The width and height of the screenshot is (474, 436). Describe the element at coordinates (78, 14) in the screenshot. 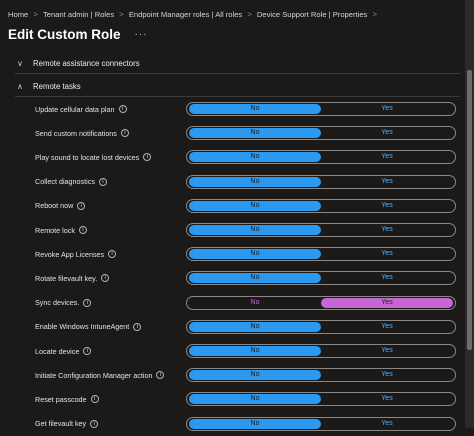

I see `breadcrumb-tenant-admin-roles: Tenant admin | Roles` at that location.